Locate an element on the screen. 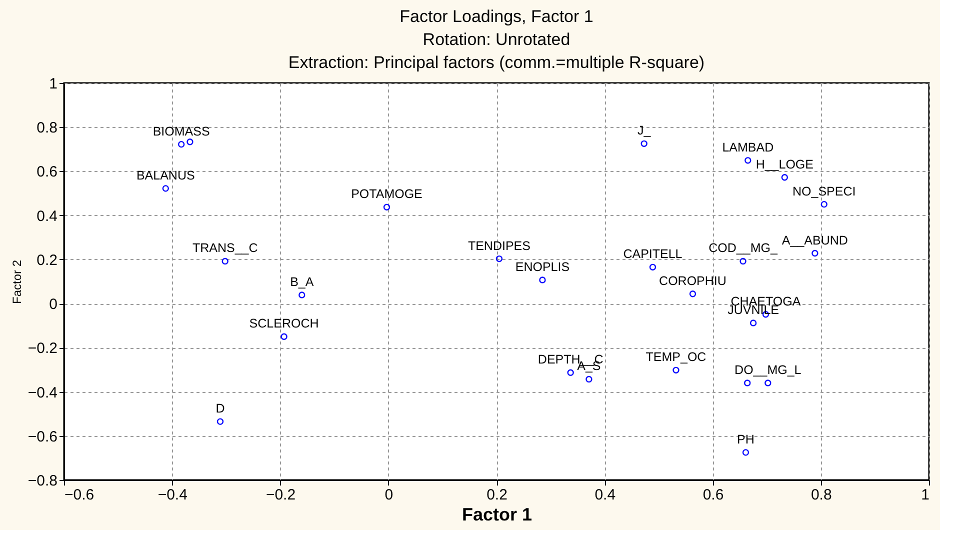  annotation: CAPITELL is located at coordinates (652, 254).